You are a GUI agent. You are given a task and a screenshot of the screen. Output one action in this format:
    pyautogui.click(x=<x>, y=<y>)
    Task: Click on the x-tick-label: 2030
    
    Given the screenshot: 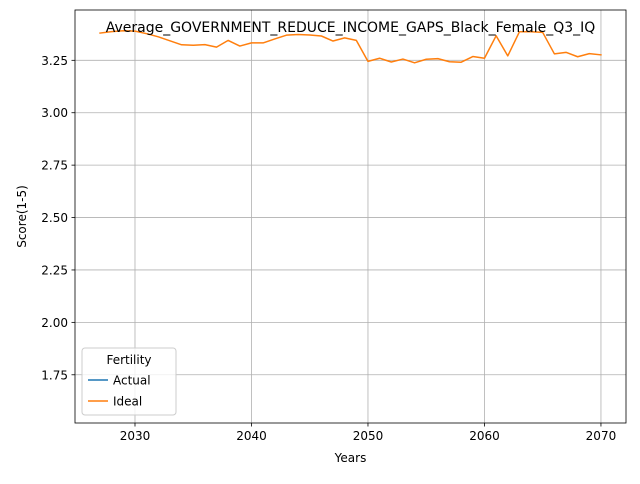 What is the action you would take?
    pyautogui.click(x=135, y=436)
    